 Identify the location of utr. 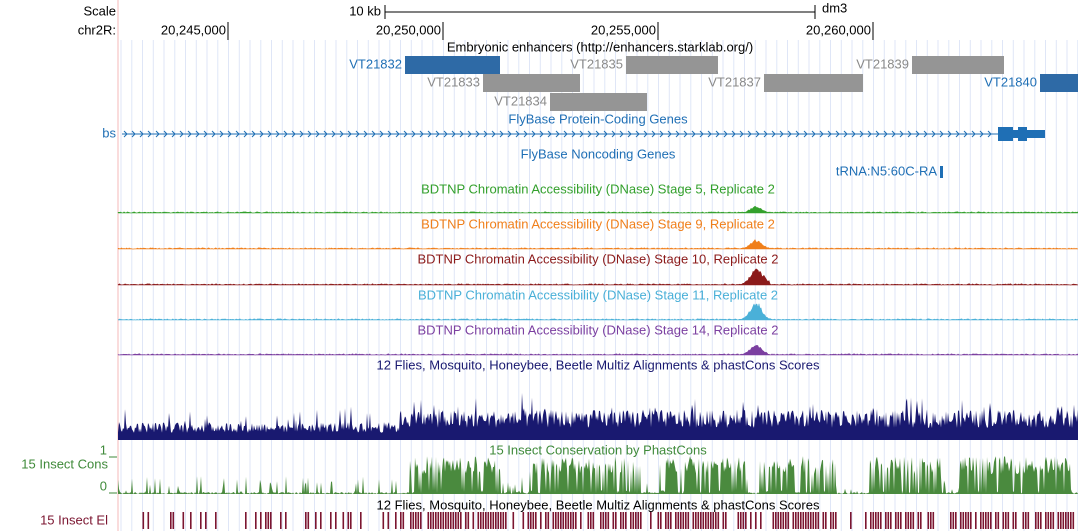
(1029, 134).